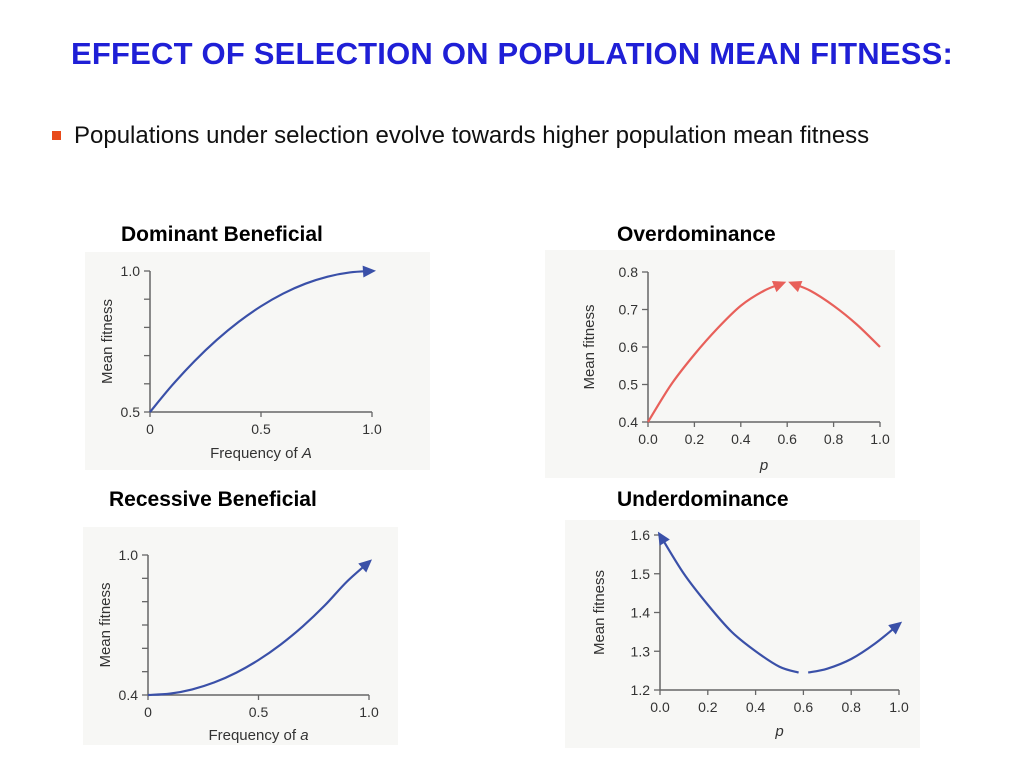 The image size is (1024, 768). Describe the element at coordinates (641, 574) in the screenshot. I see `y-tick-label: 1.5` at that location.